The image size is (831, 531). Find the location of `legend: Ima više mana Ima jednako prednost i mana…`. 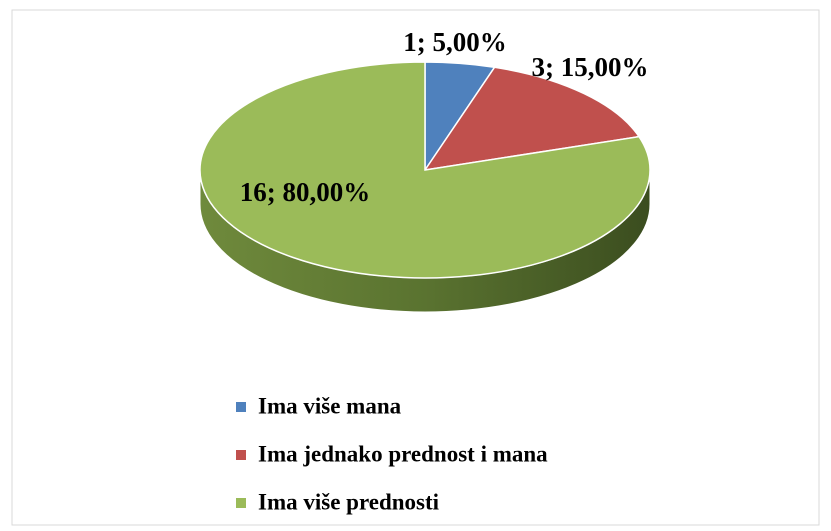

legend: Ima više mana Ima jednako prednost i mana… is located at coordinates (392, 453).